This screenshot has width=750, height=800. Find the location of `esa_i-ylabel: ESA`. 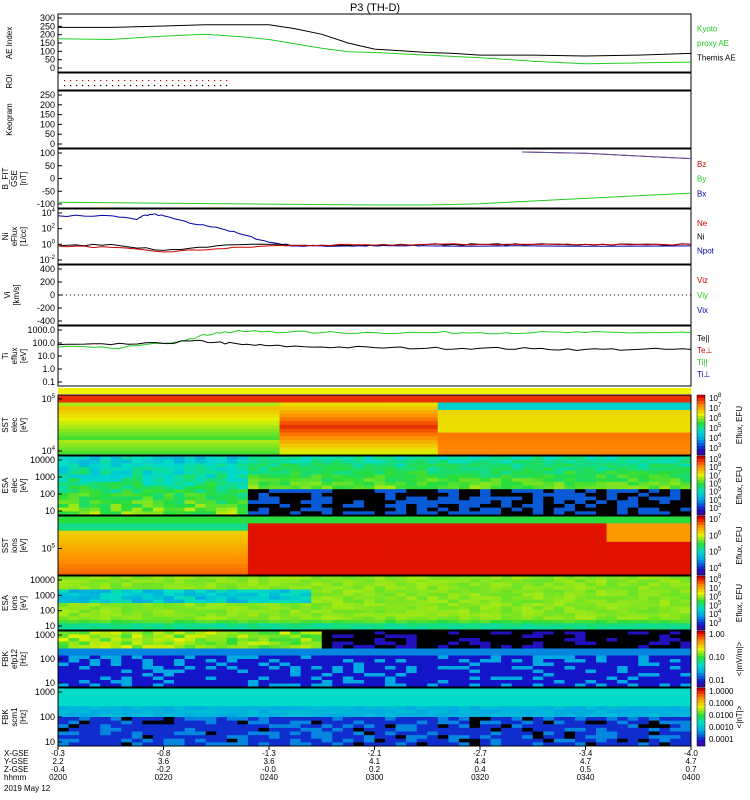

esa_i-ylabel: ESA is located at coordinates (5, 602).